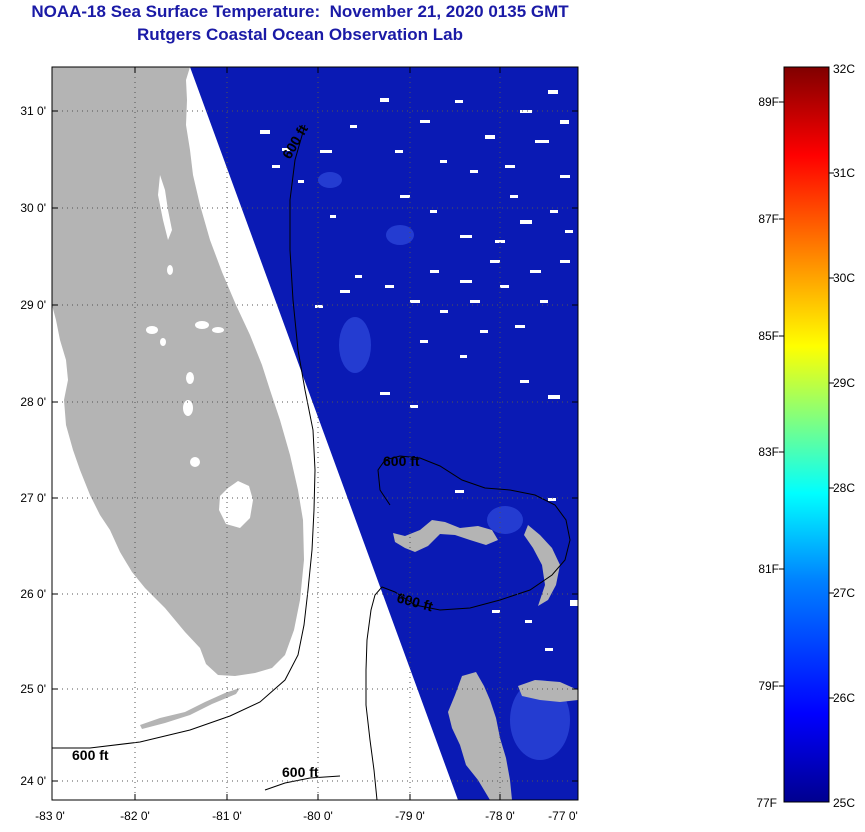  Describe the element at coordinates (318, 816) in the screenshot. I see `lon-label: -80 0'` at that location.